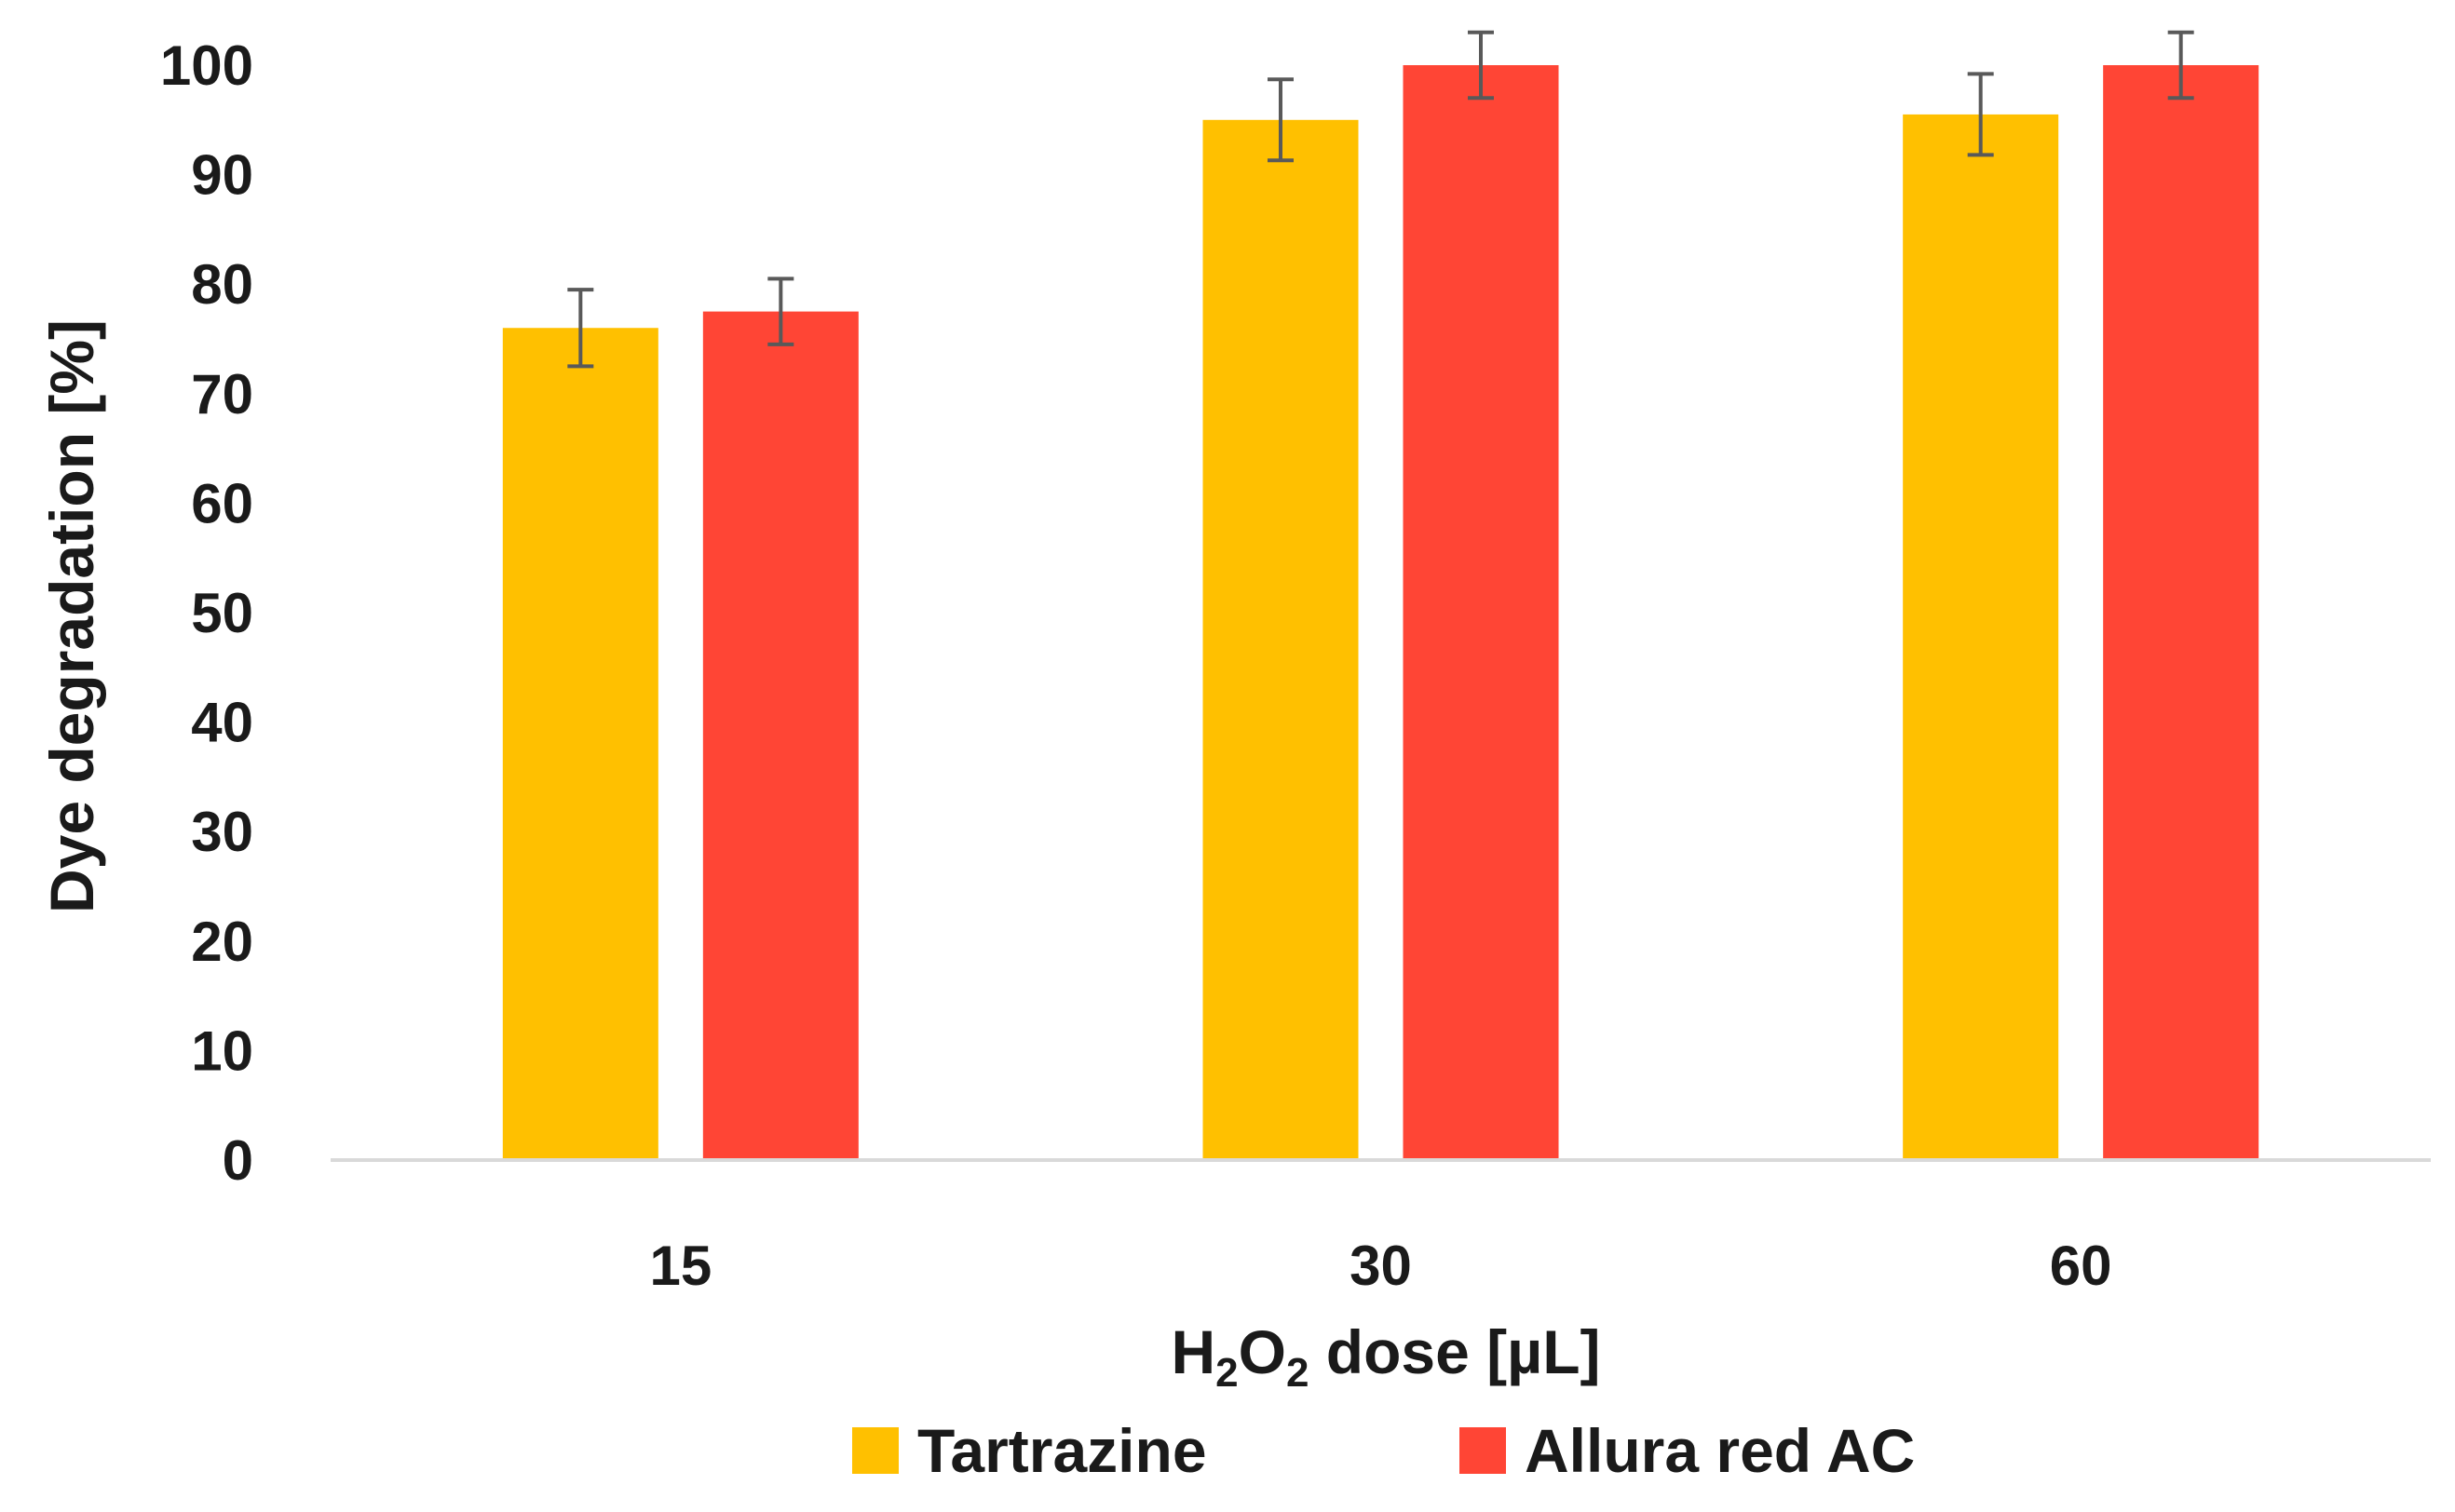 Image resolution: width=2455 pixels, height=1512 pixels. I want to click on y-tick-label-60: 60, so click(222, 503).